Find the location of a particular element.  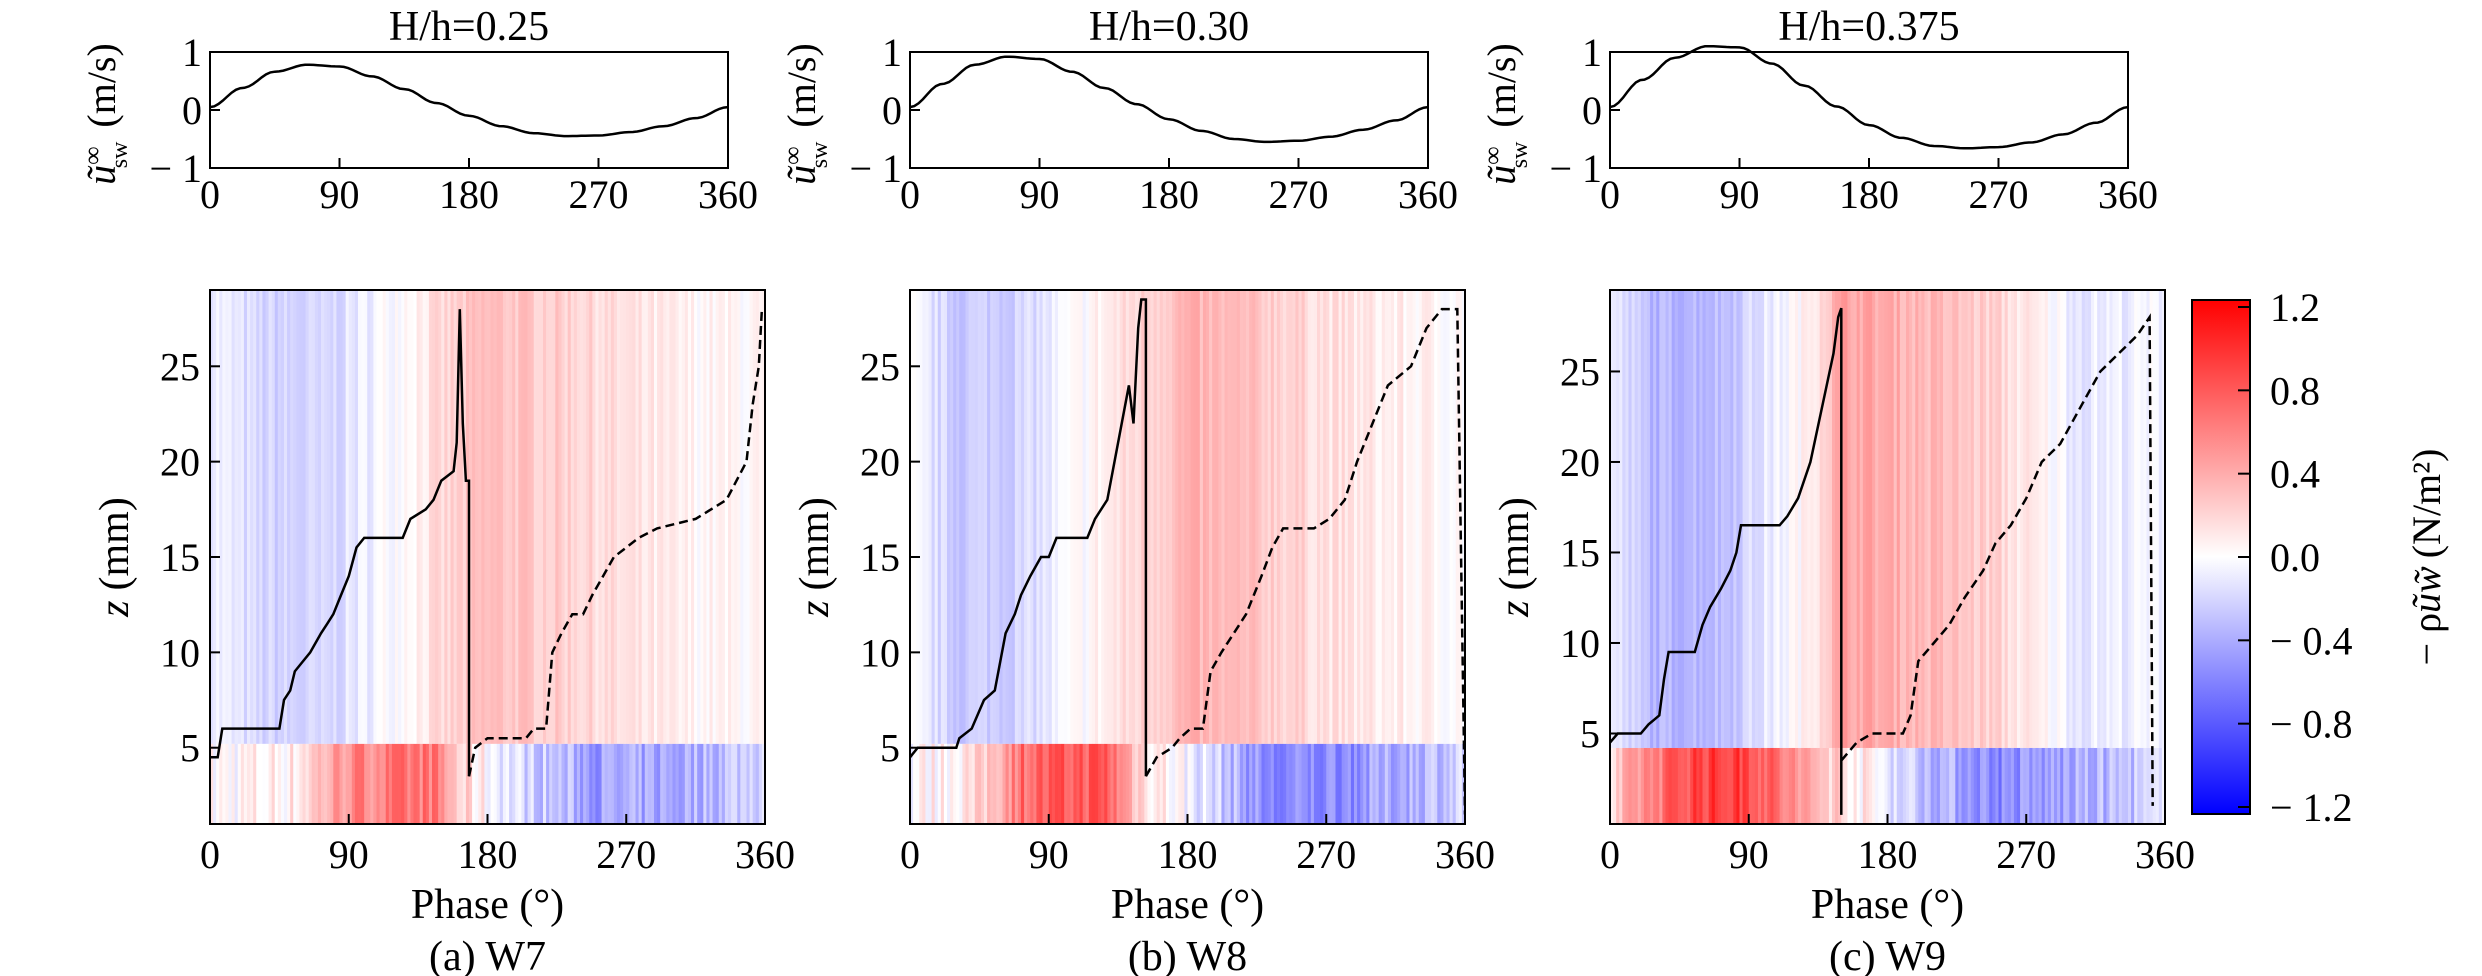

wave-xtick-label: 270 is located at coordinates (599, 194).